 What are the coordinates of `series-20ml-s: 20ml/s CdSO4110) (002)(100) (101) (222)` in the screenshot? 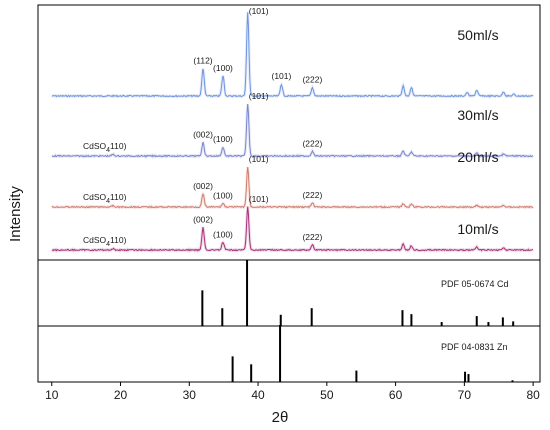 It's located at (292, 180).